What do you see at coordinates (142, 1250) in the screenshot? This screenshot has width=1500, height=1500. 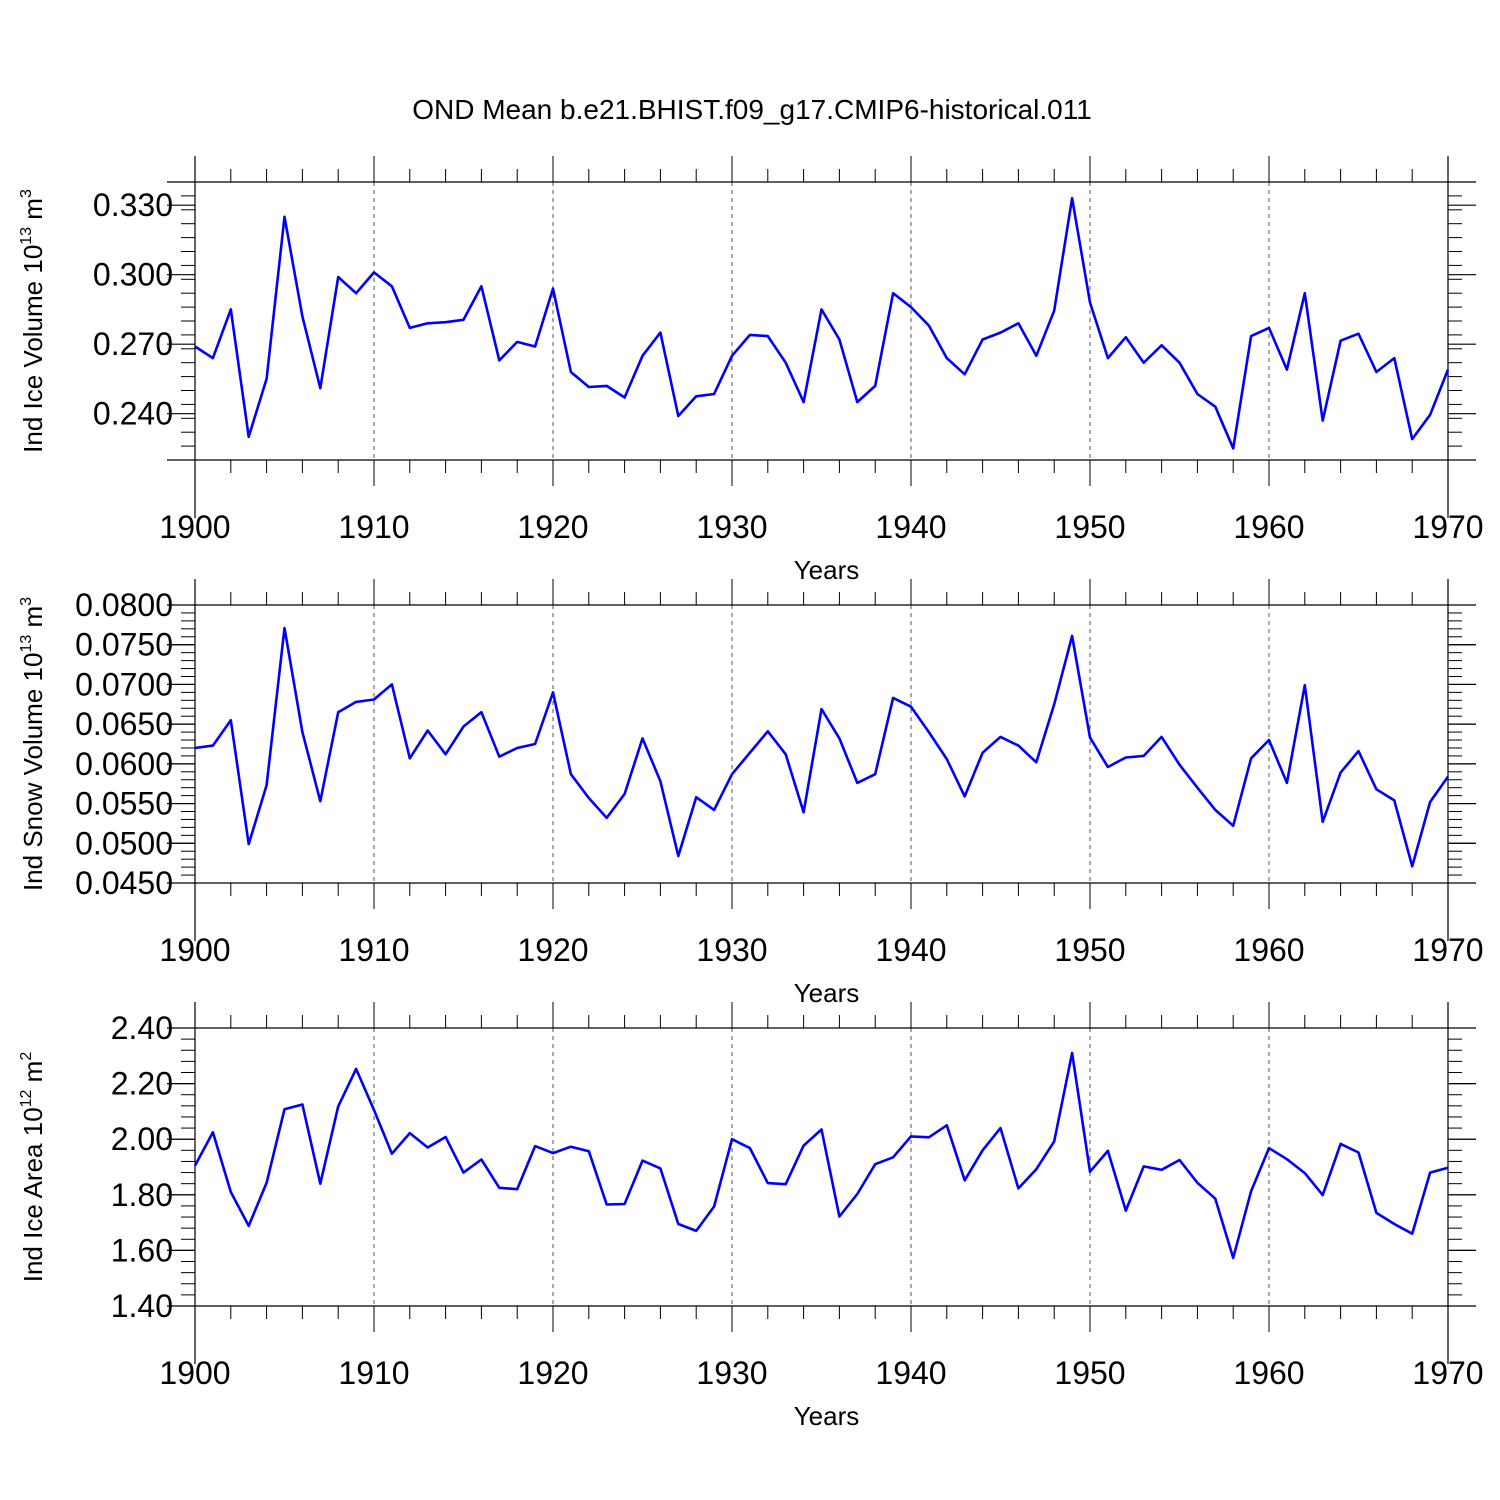 I see `y-tick-label: 1.60` at bounding box center [142, 1250].